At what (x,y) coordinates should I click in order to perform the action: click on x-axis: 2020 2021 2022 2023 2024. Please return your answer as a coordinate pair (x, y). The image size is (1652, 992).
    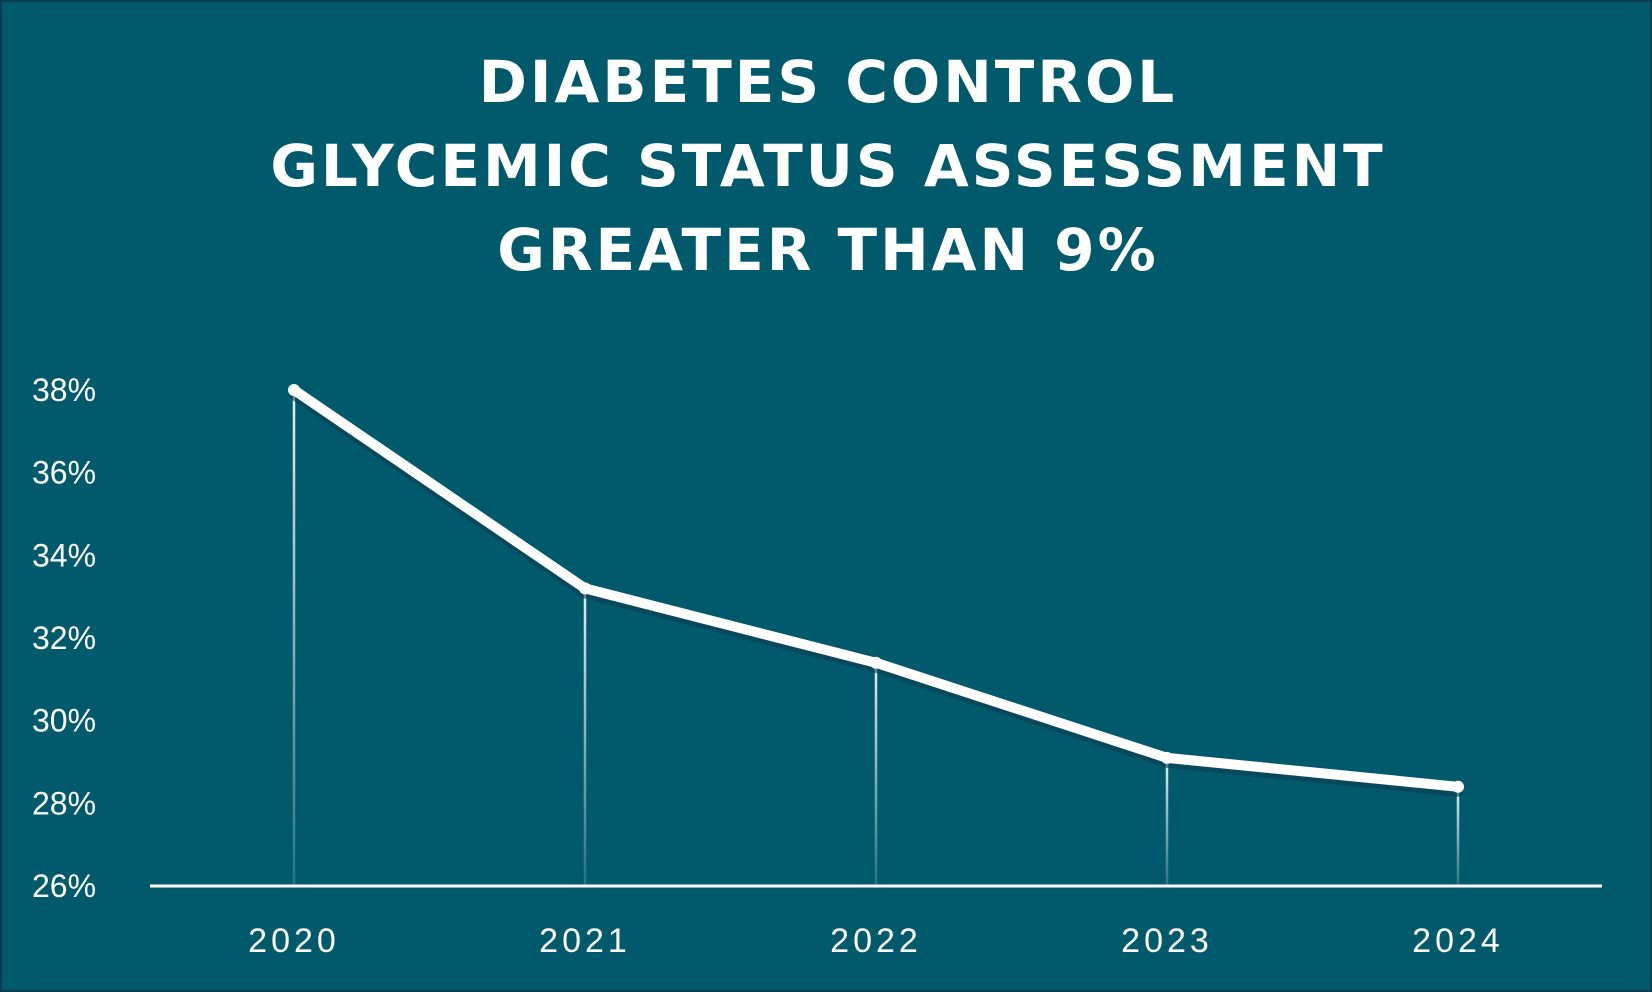
    Looking at the image, I should click on (876, 941).